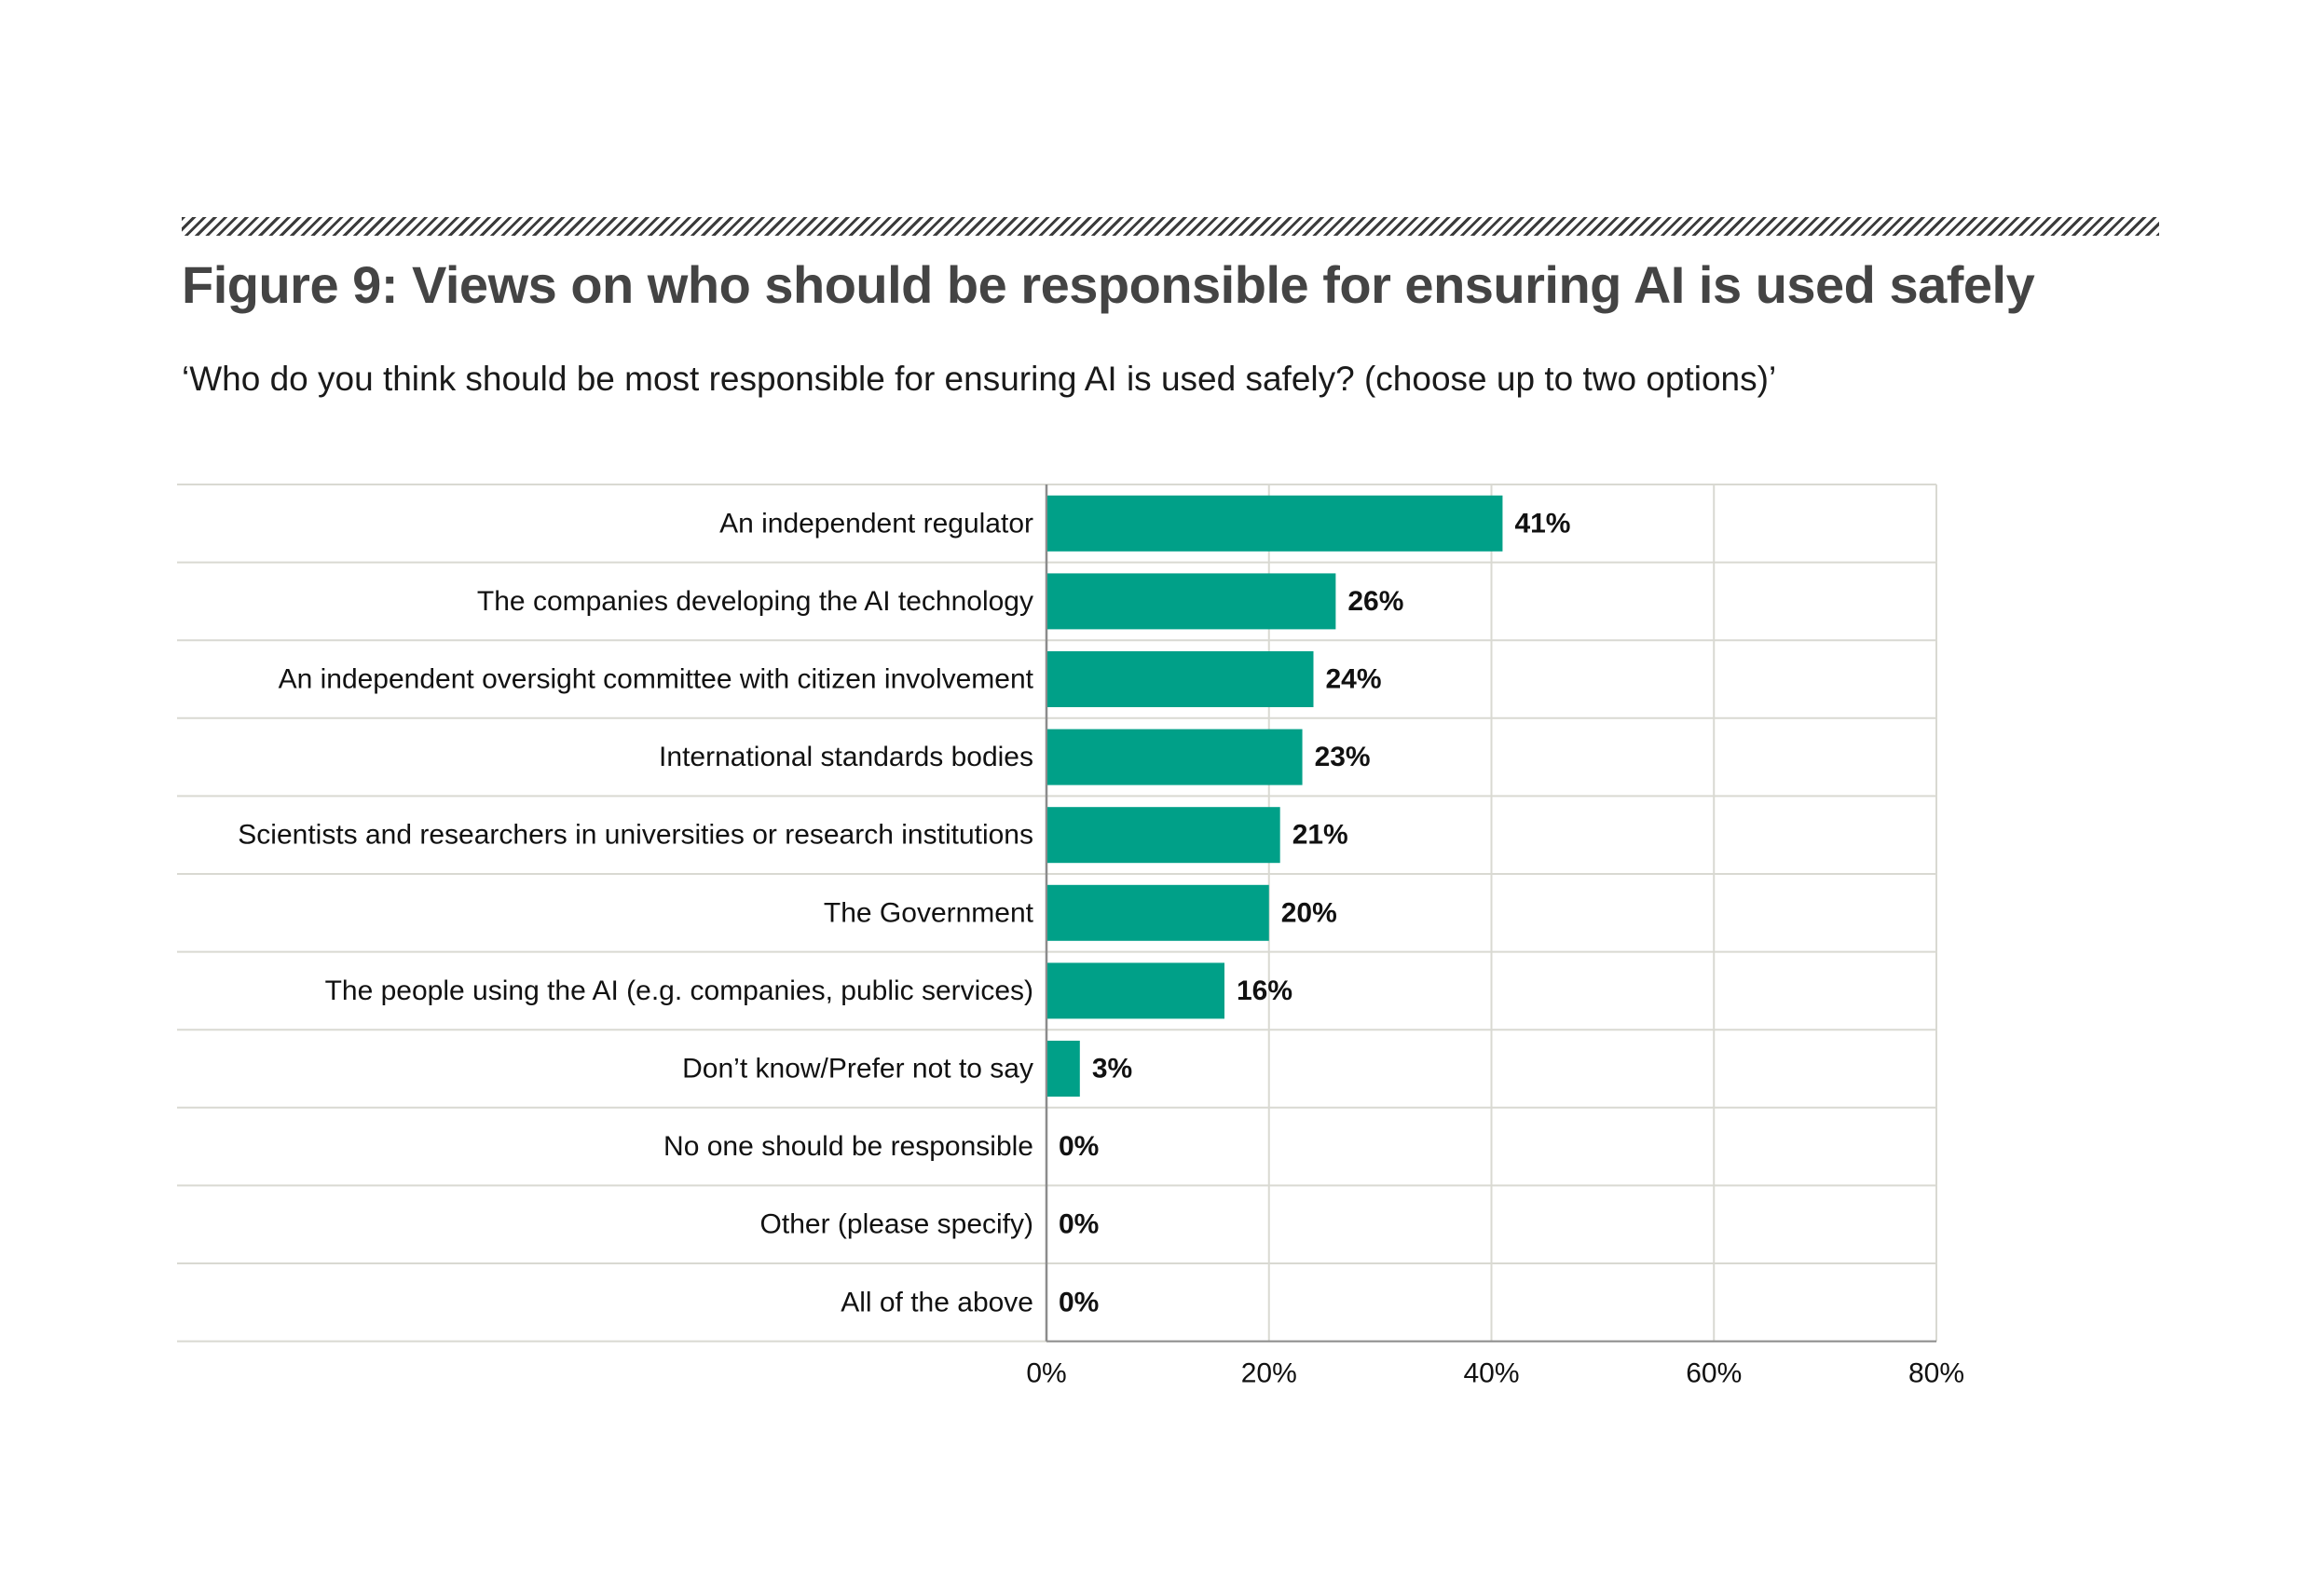 The width and height of the screenshot is (2311, 1596). Describe the element at coordinates (937, 1302) in the screenshot. I see `category-label: All of the above` at that location.